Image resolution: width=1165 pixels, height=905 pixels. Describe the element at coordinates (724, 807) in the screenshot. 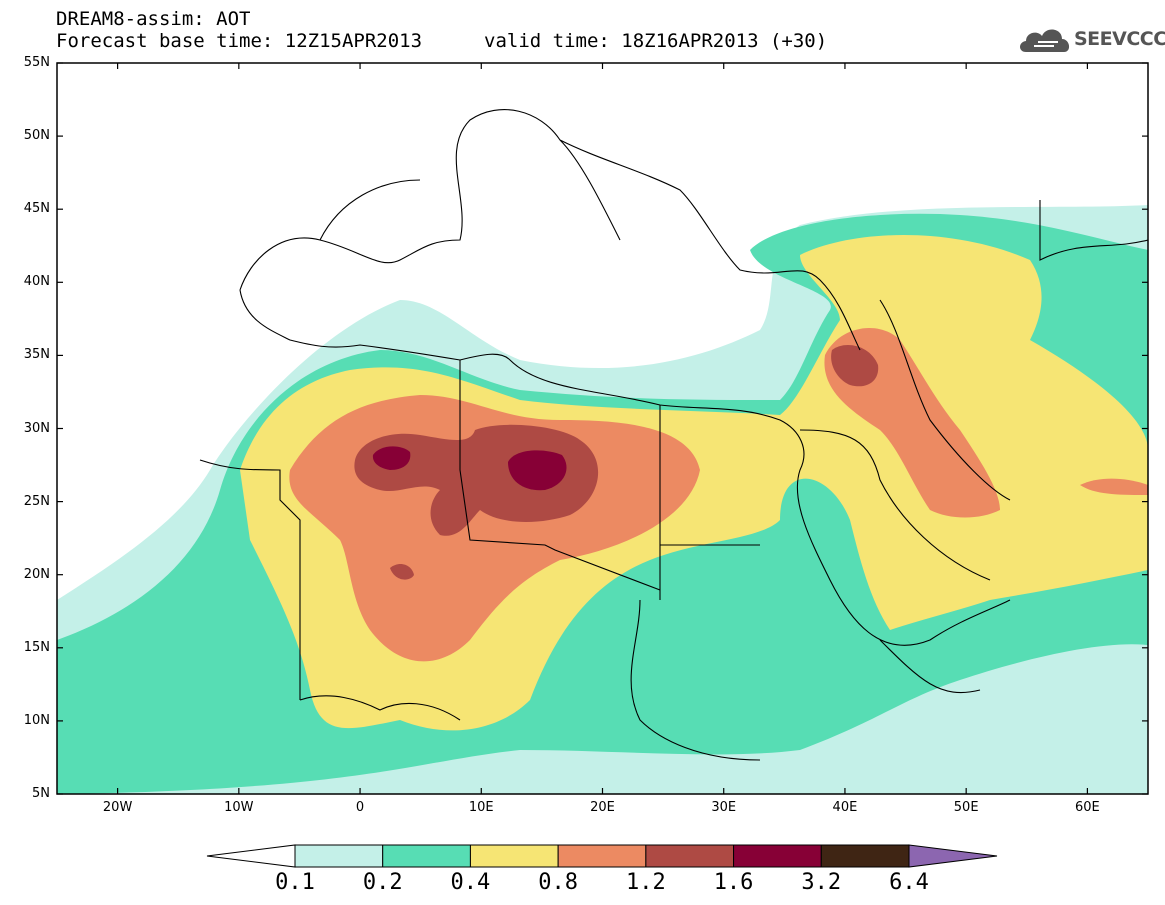

I see `lon-label: 30E` at that location.